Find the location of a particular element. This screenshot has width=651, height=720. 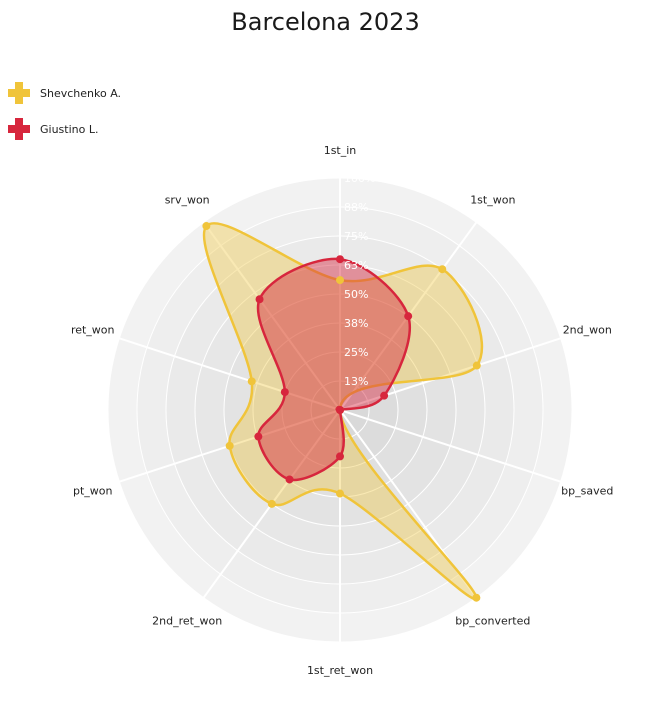

axis-label: 1st_in is located at coordinates (340, 150).